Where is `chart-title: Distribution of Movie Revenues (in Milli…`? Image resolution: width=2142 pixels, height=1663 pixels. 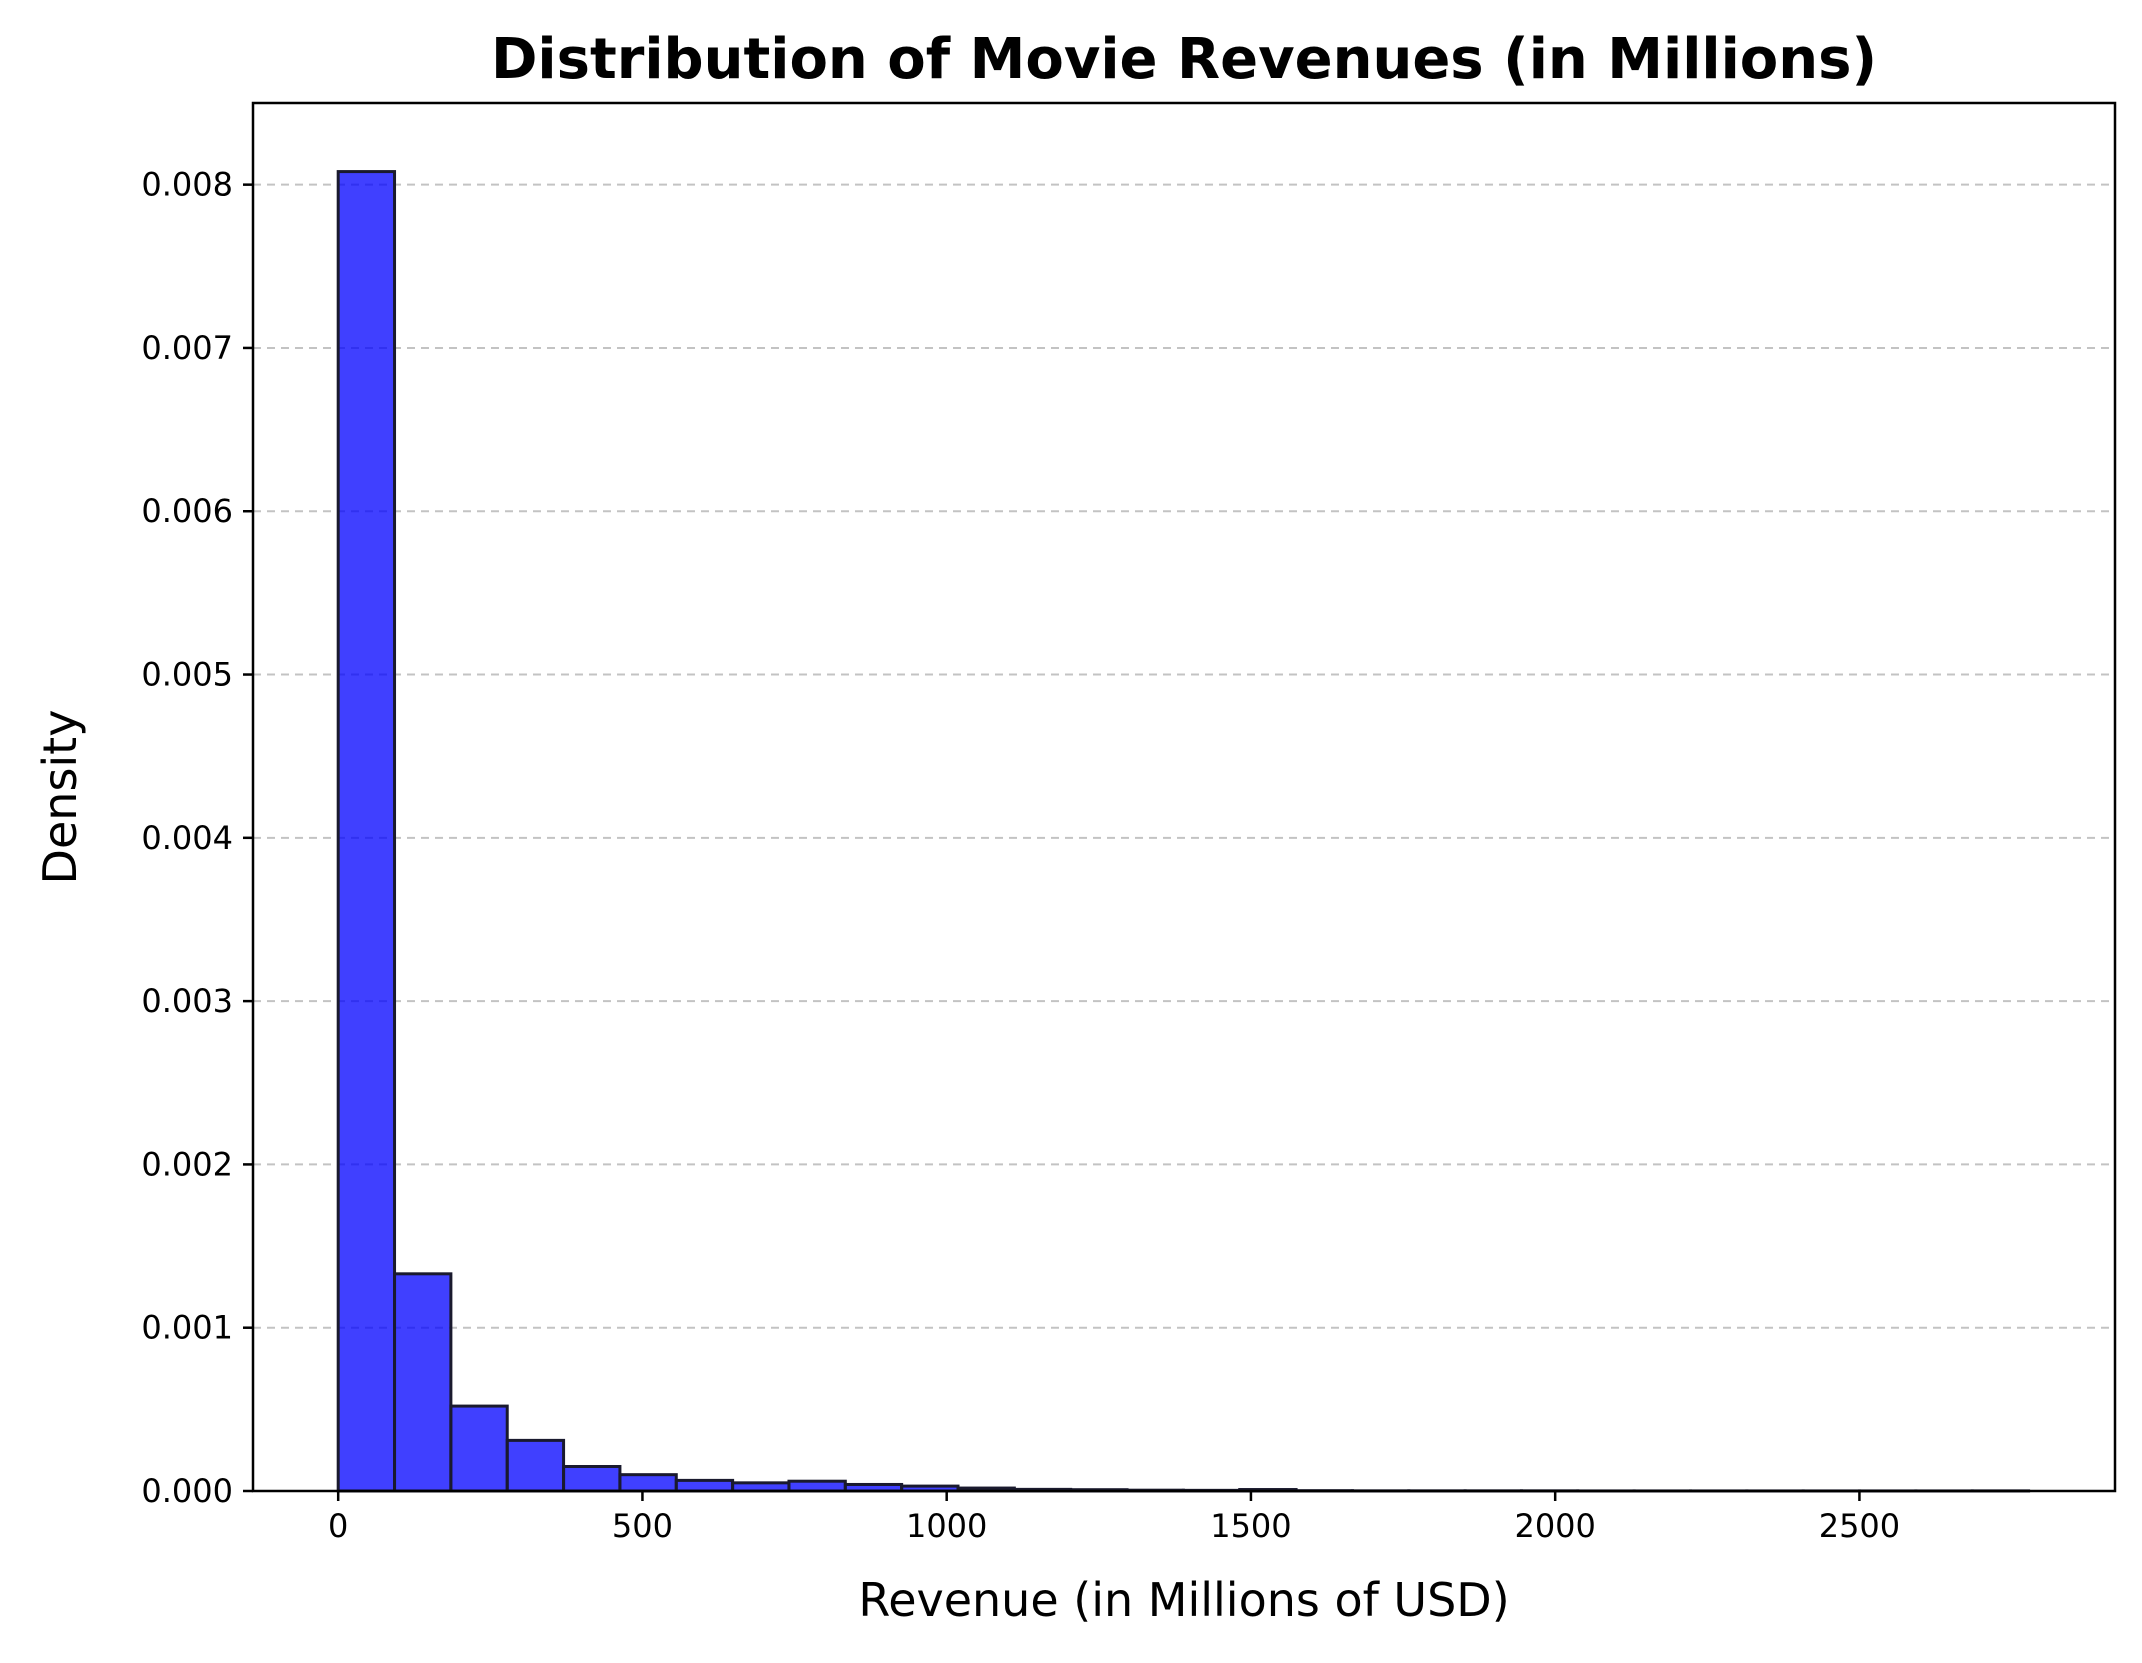 chart-title: Distribution of Movie Revenues (in Milli… is located at coordinates (1184, 59).